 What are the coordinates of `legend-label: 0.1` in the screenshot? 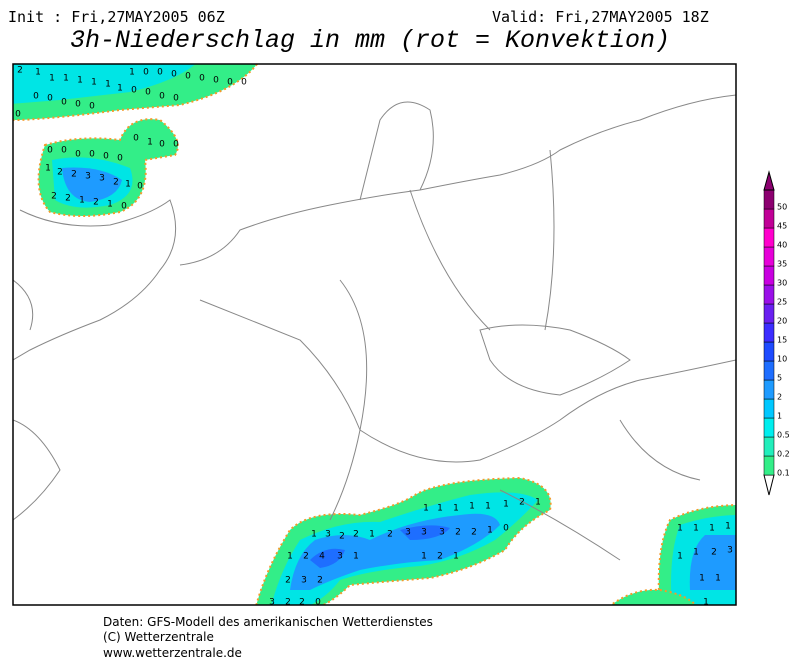 It's located at (783, 473).